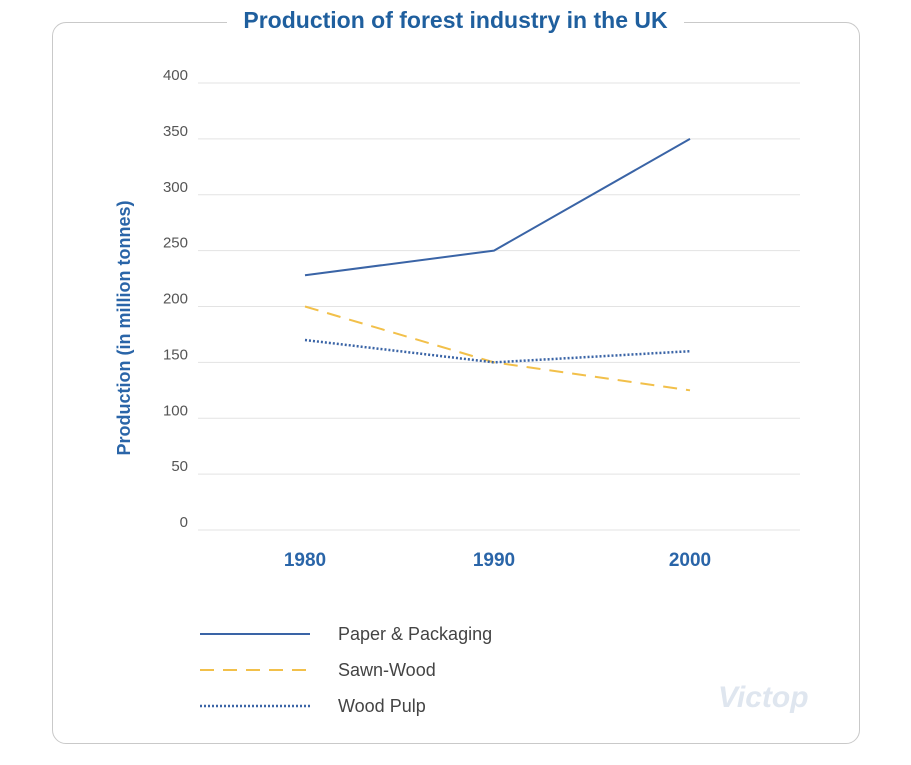 This screenshot has width=911, height=765. I want to click on x-tick-label: 2000, so click(690, 560).